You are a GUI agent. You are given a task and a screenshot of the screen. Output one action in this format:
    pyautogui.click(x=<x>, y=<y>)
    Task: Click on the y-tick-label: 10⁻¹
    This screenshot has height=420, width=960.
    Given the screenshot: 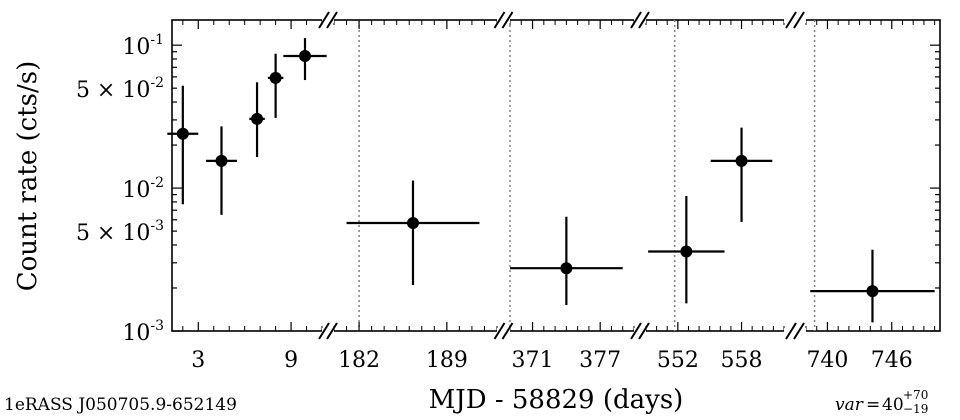 What is the action you would take?
    pyautogui.click(x=143, y=46)
    